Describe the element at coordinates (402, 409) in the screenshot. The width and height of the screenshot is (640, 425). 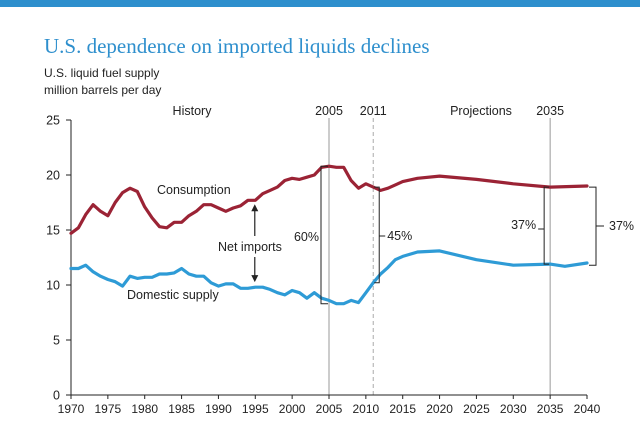
I see `x-tick-label: 2015` at that location.